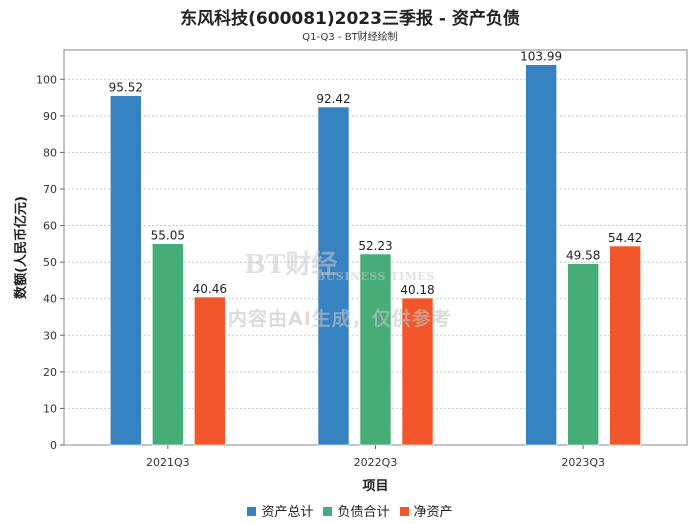  What do you see at coordinates (375, 246) in the screenshot?
I see `data-label: 52.23` at bounding box center [375, 246].